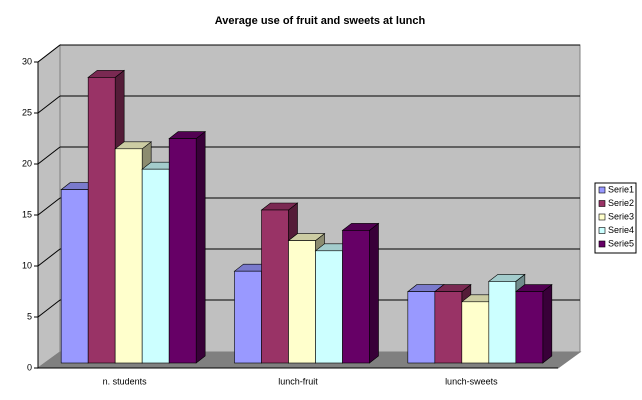 This screenshot has height=400, width=642. What do you see at coordinates (125, 381) in the screenshot?
I see `x-tick-label: n. students` at bounding box center [125, 381].